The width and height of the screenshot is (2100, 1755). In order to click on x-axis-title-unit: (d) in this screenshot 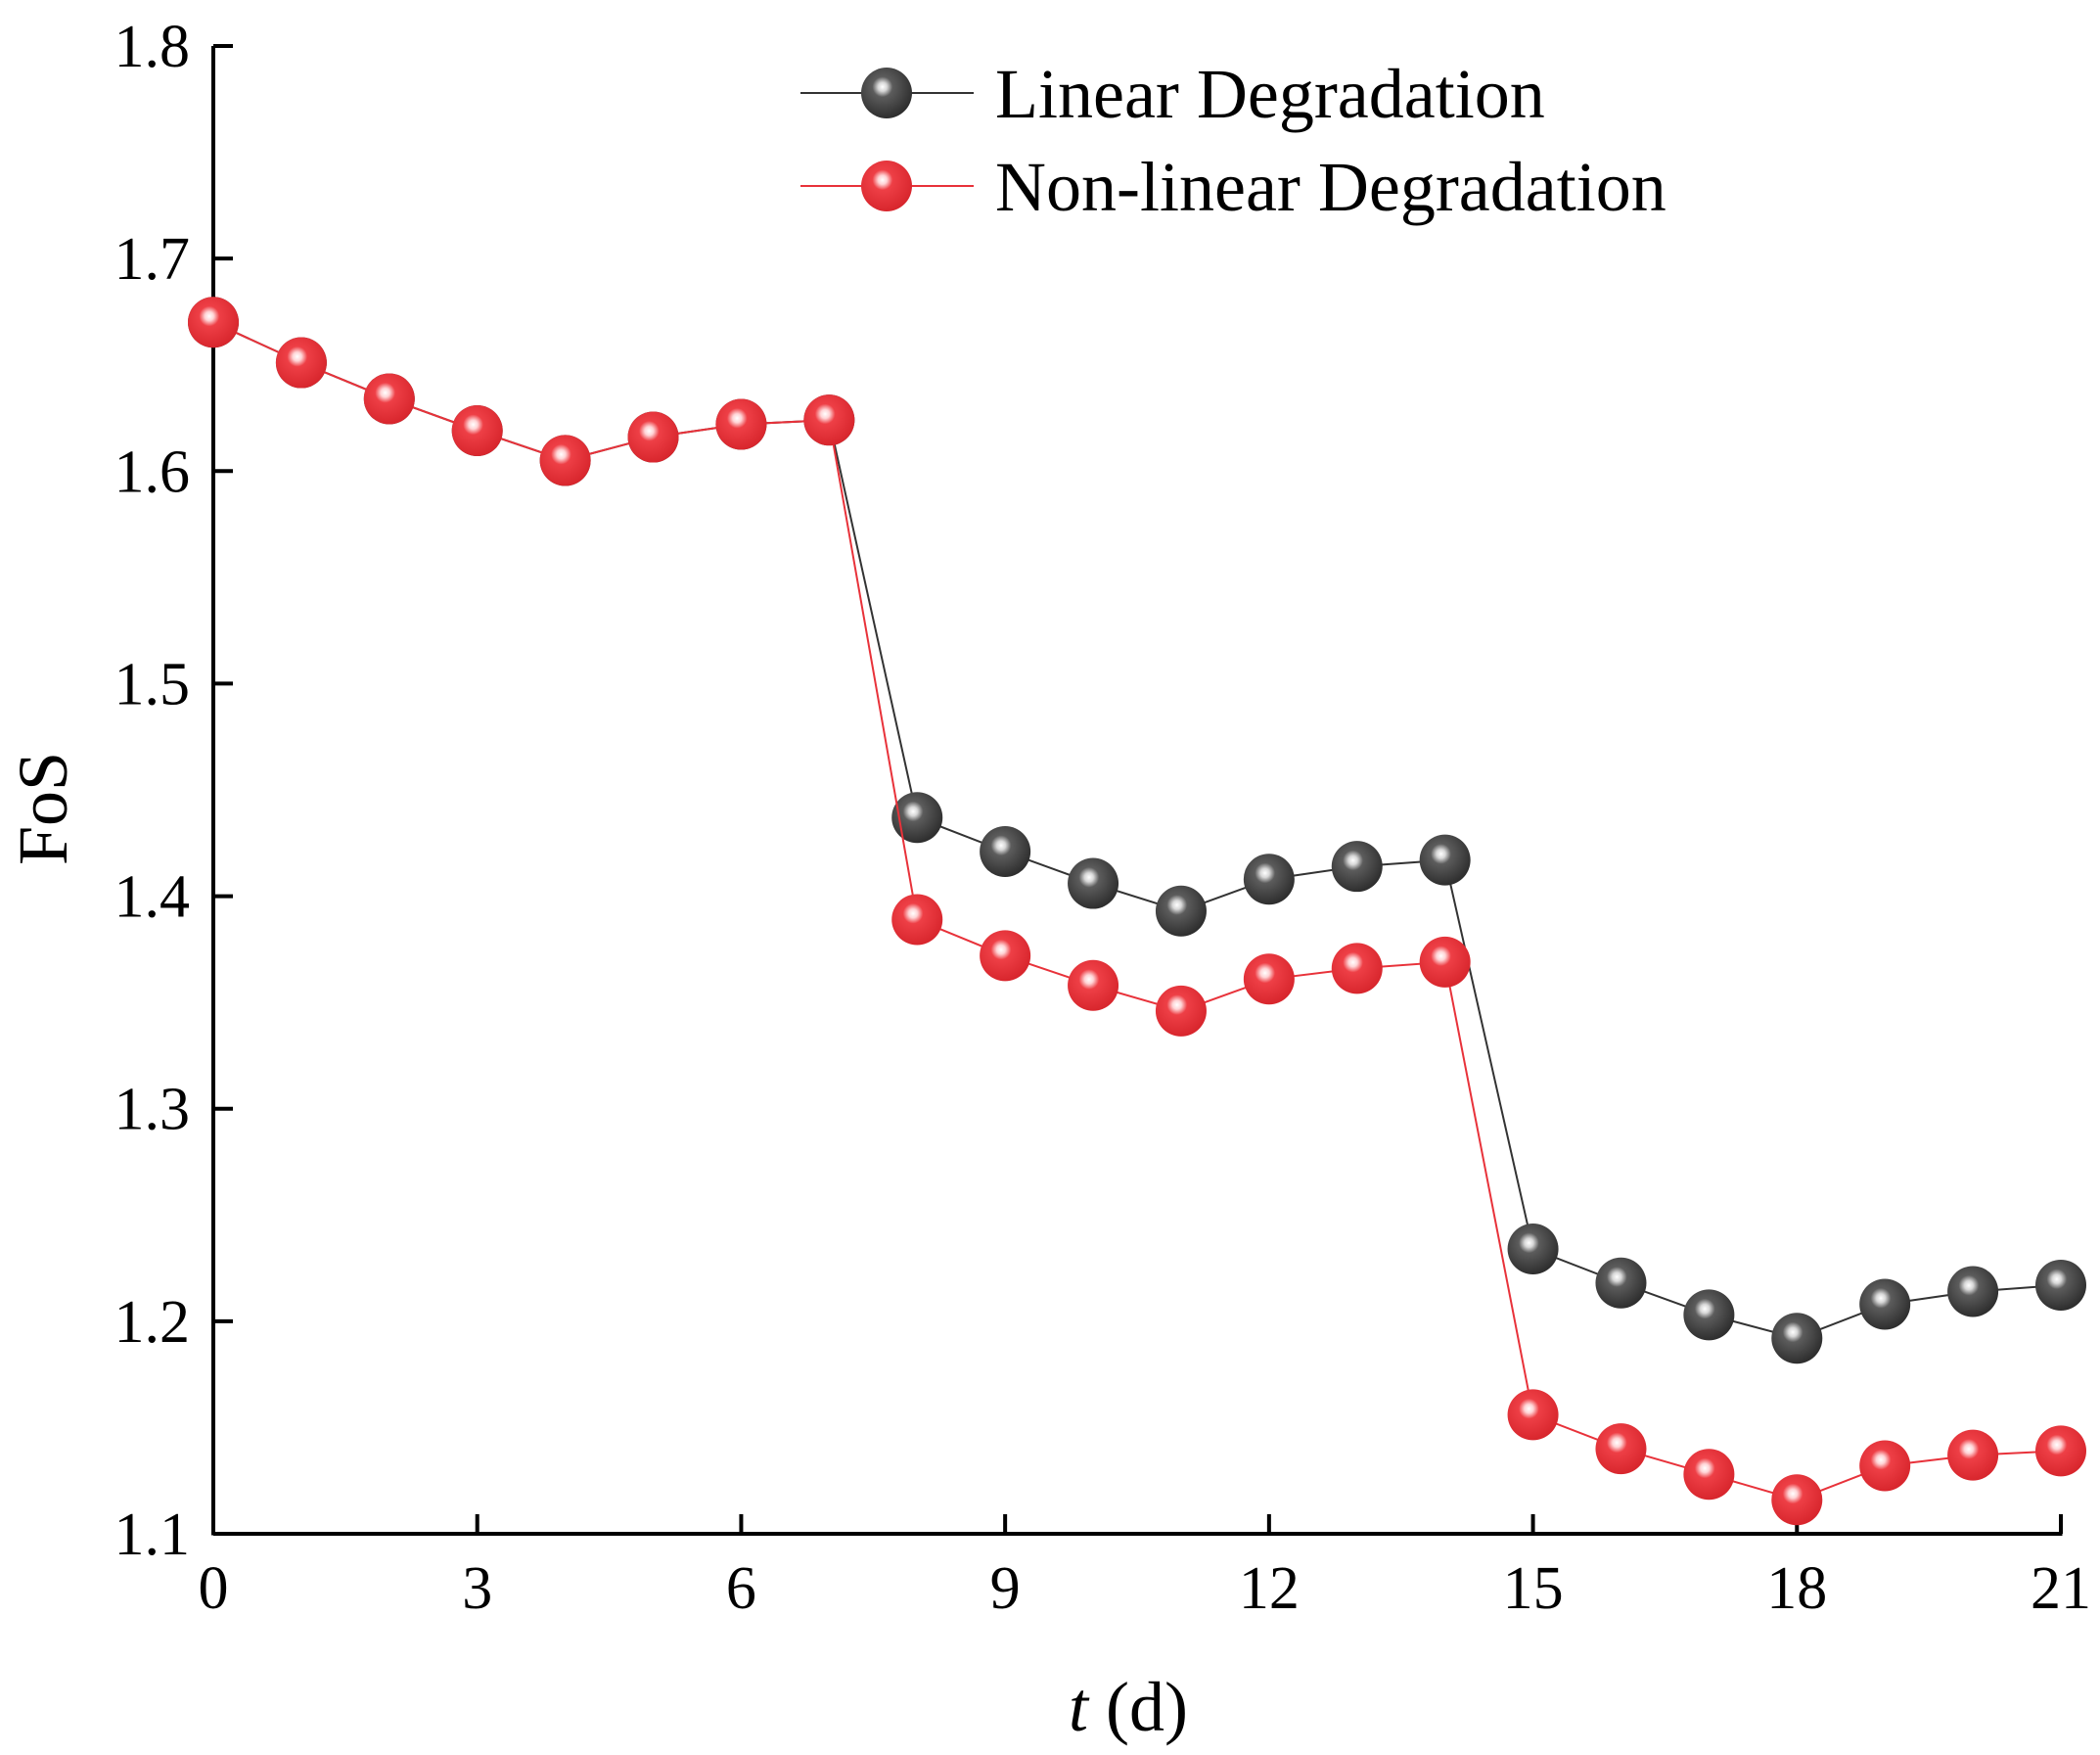, I will do `click(1138, 1707)`.